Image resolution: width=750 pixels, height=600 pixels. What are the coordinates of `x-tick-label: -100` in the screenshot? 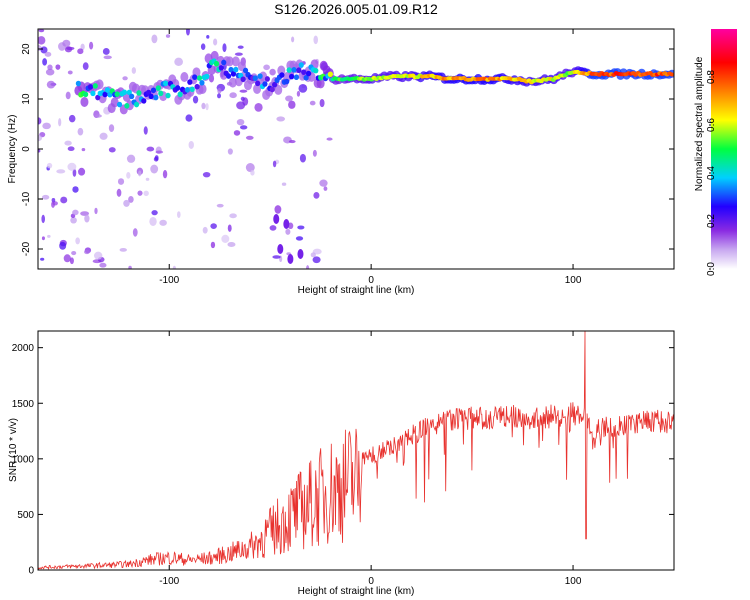 It's located at (169, 581).